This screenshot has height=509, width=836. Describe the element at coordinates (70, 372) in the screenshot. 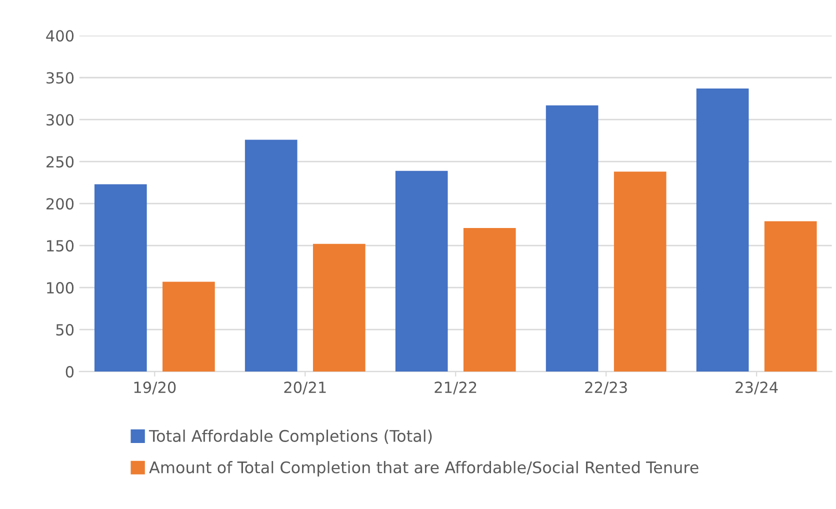

I see `y-tick-label: 0` at that location.